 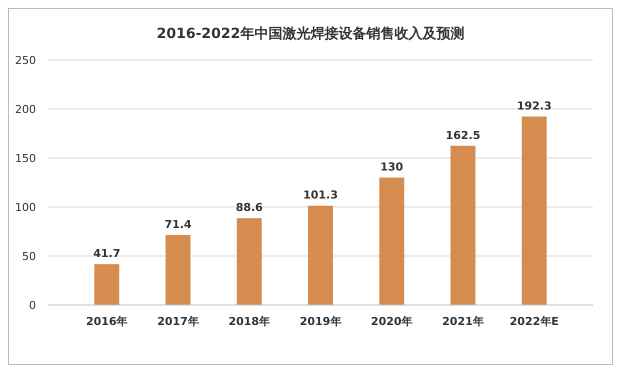 I want to click on data-label: 88.6, so click(x=250, y=207).